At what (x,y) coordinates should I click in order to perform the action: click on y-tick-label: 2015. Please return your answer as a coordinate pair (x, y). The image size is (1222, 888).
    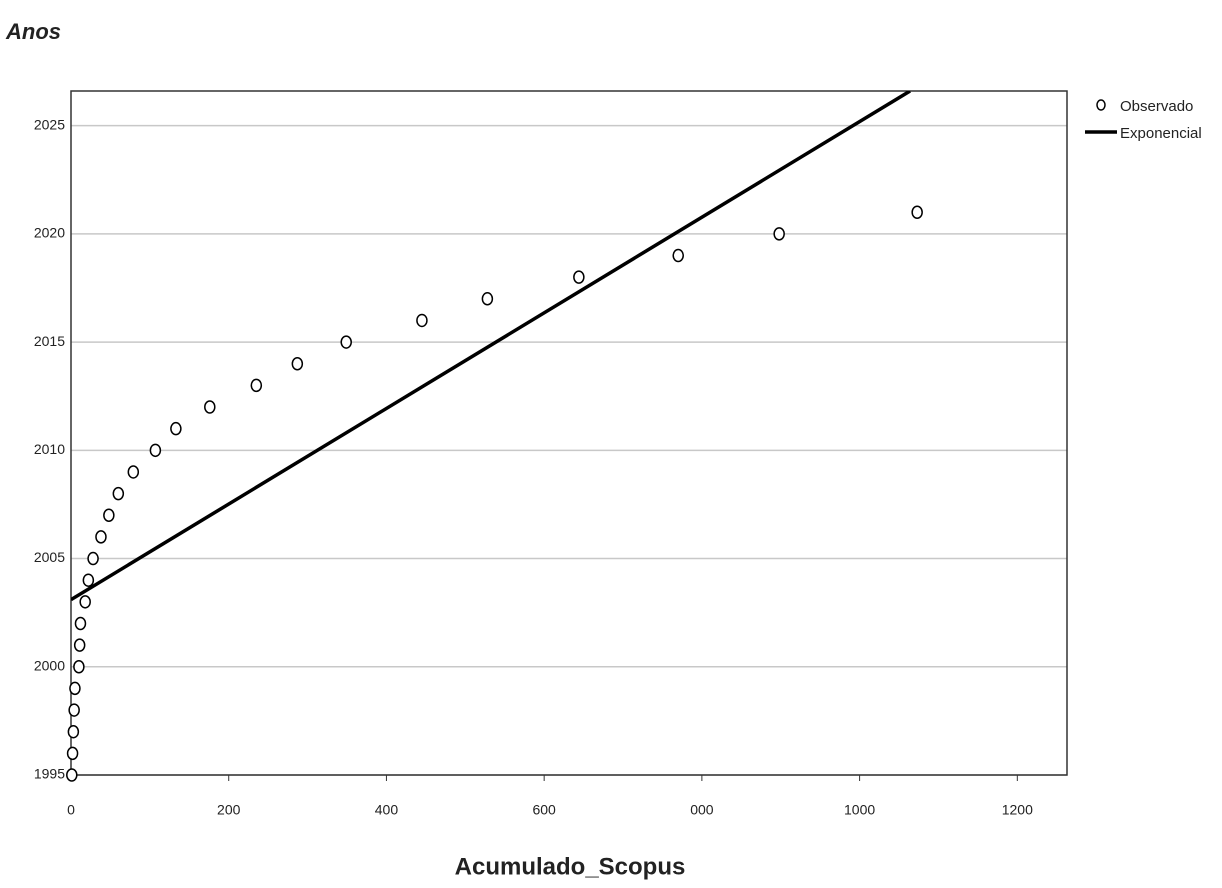
    Looking at the image, I should click on (49, 341).